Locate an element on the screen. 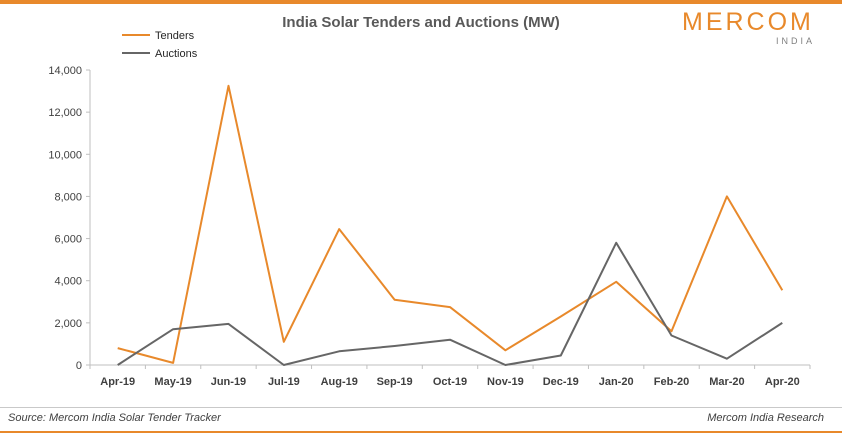  x-tick-label: Jul-19 is located at coordinates (284, 382).